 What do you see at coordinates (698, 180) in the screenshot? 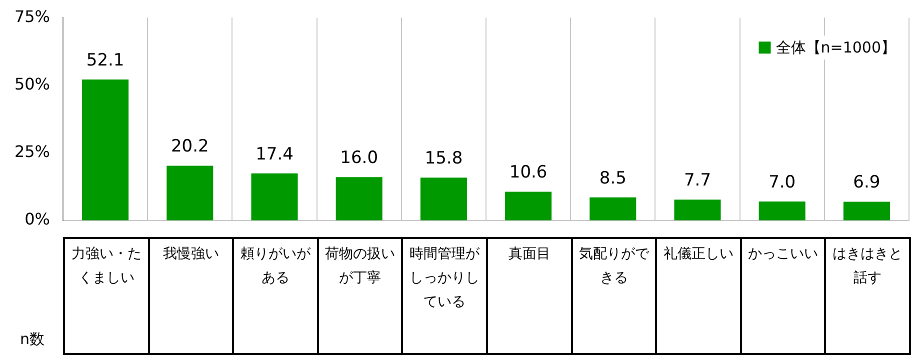
I see `data-label: 7.7` at bounding box center [698, 180].